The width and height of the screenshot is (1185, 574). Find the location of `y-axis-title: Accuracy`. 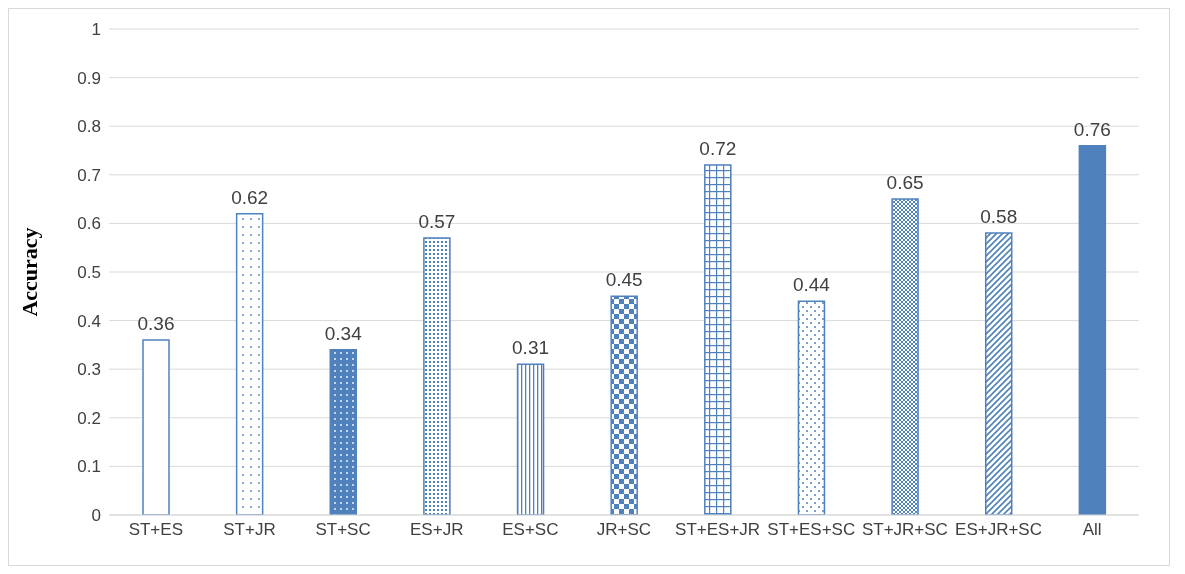

y-axis-title: Accuracy is located at coordinates (29, 272).